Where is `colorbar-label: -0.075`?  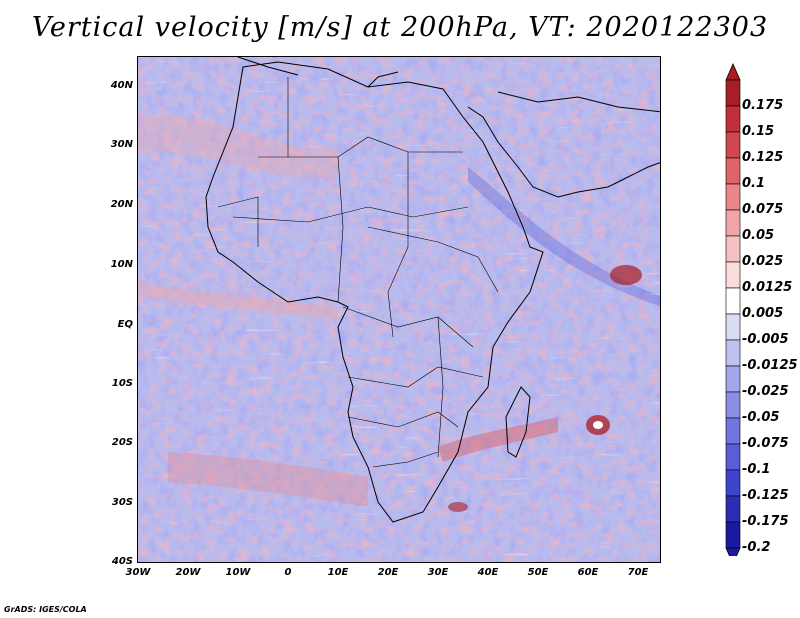
colorbar-label: -0.075 is located at coordinates (765, 443).